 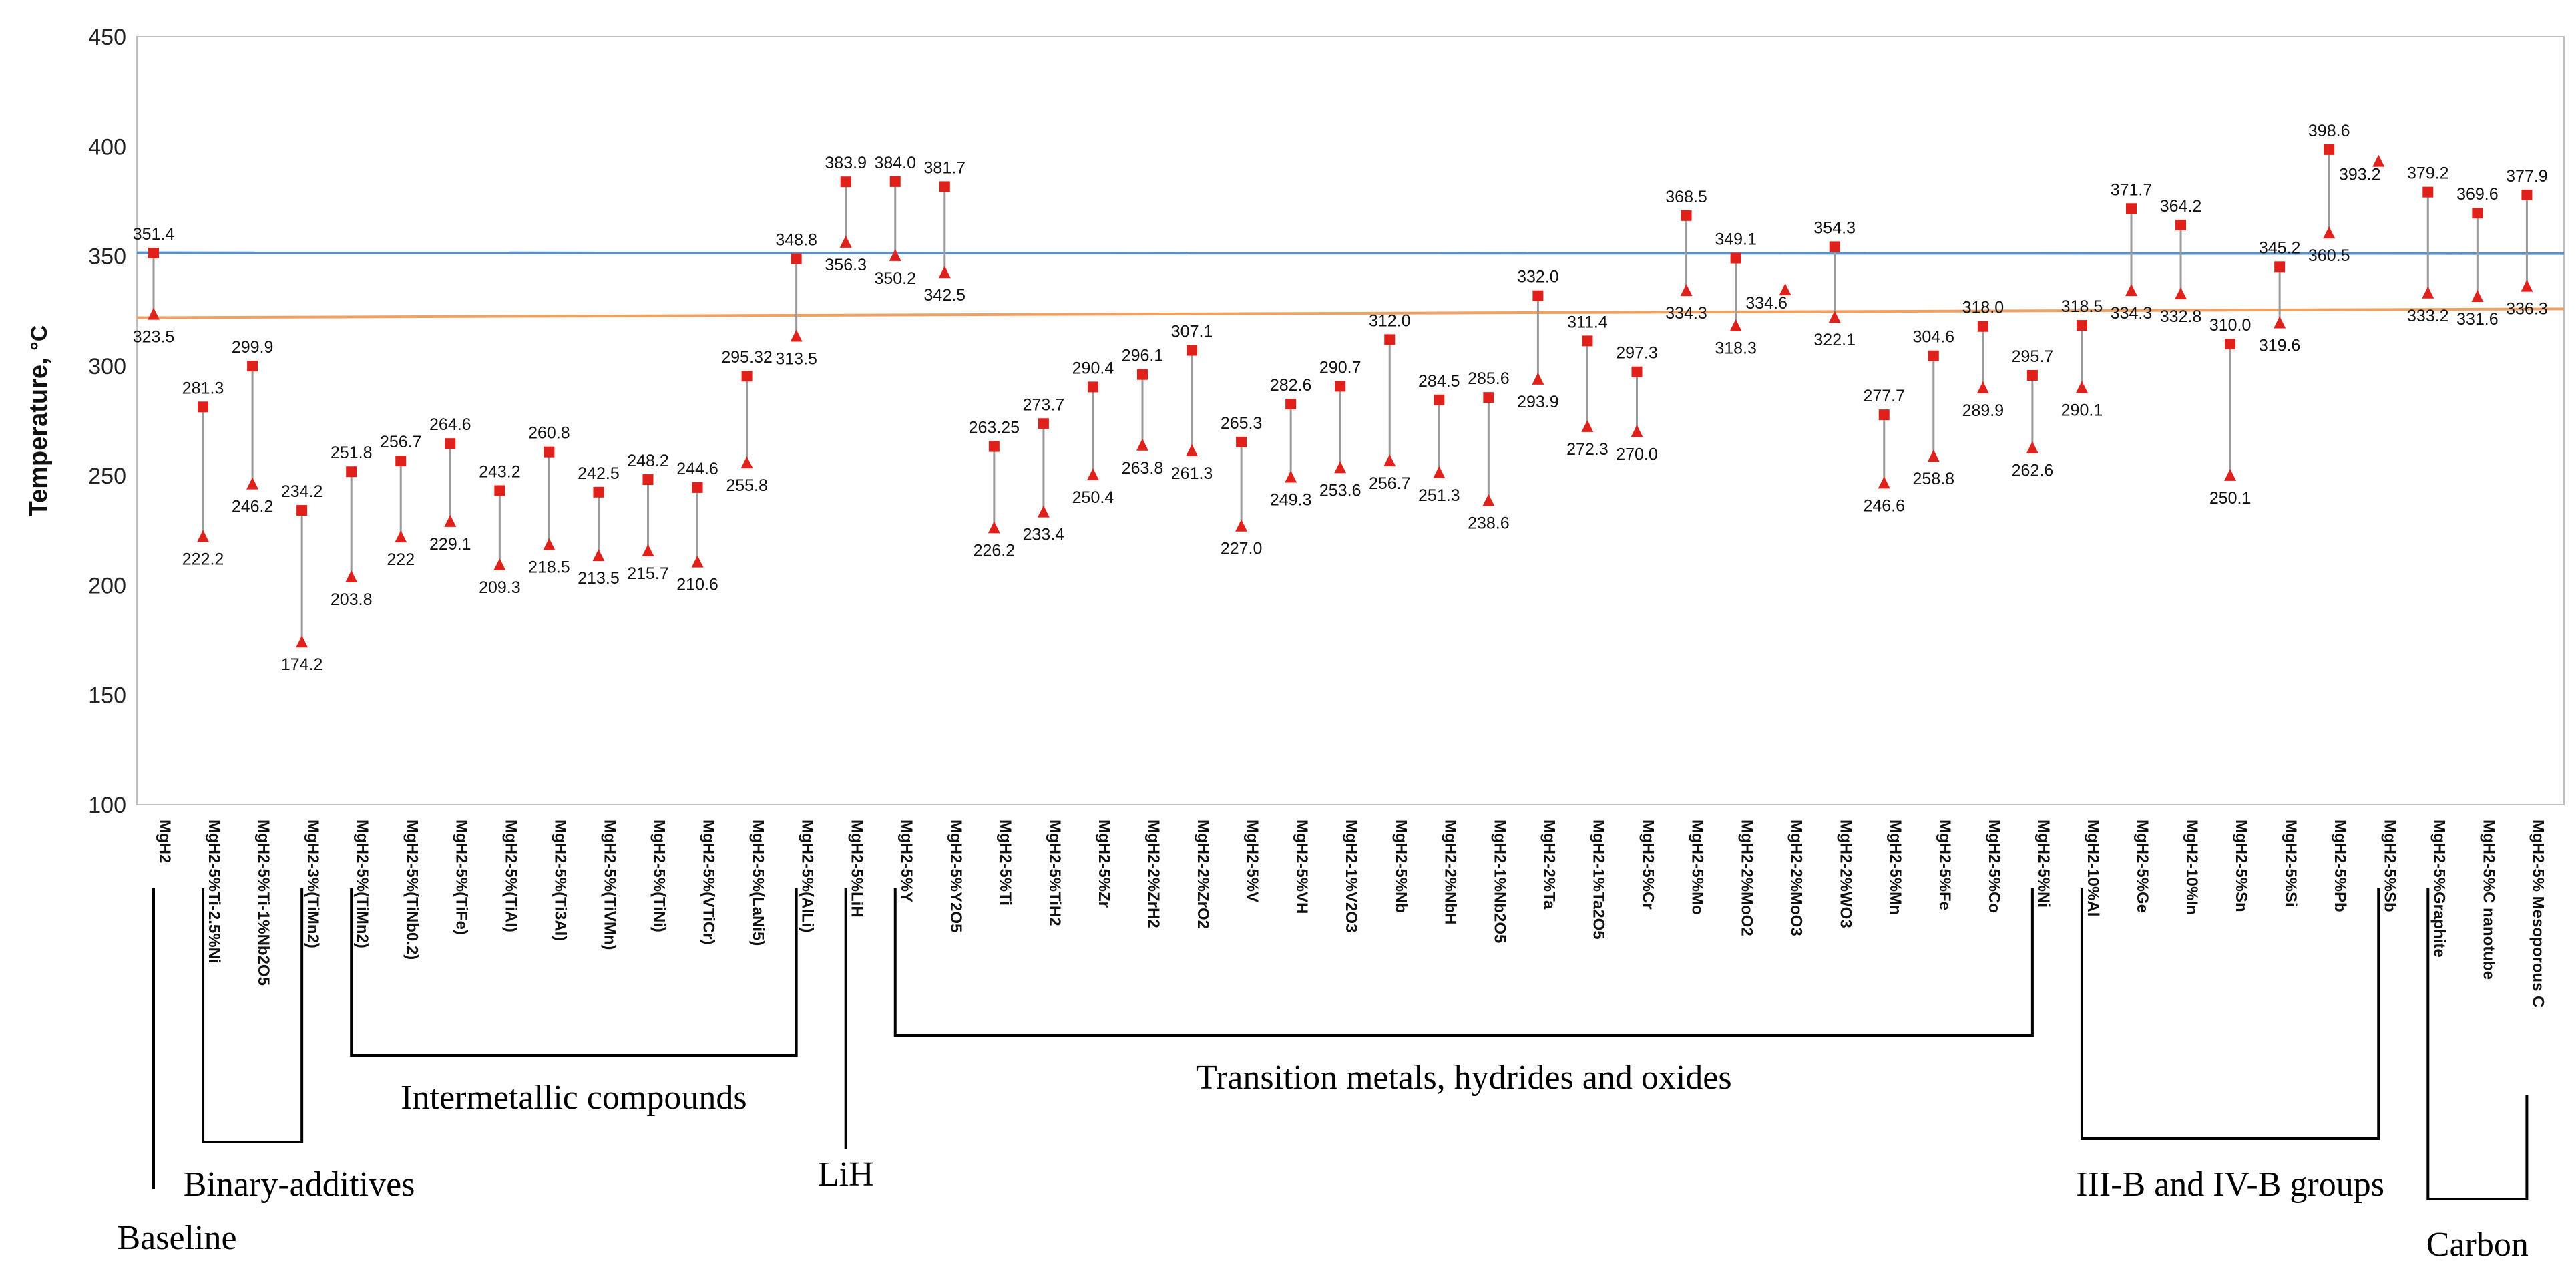 I want to click on square-value-label: 349.1, so click(x=1736, y=240).